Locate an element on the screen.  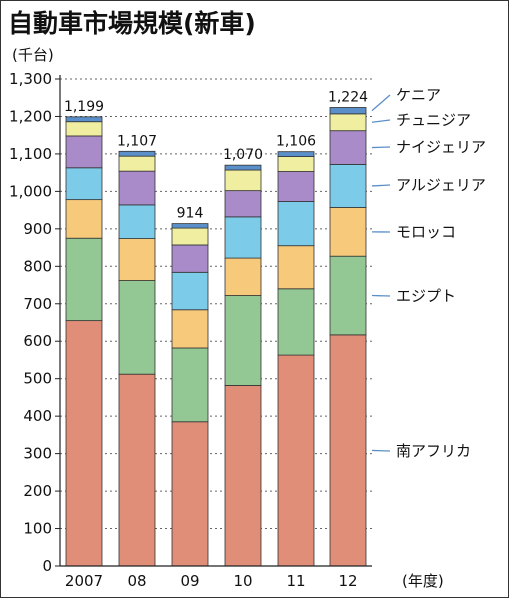
total-label: 914 is located at coordinates (190, 214).